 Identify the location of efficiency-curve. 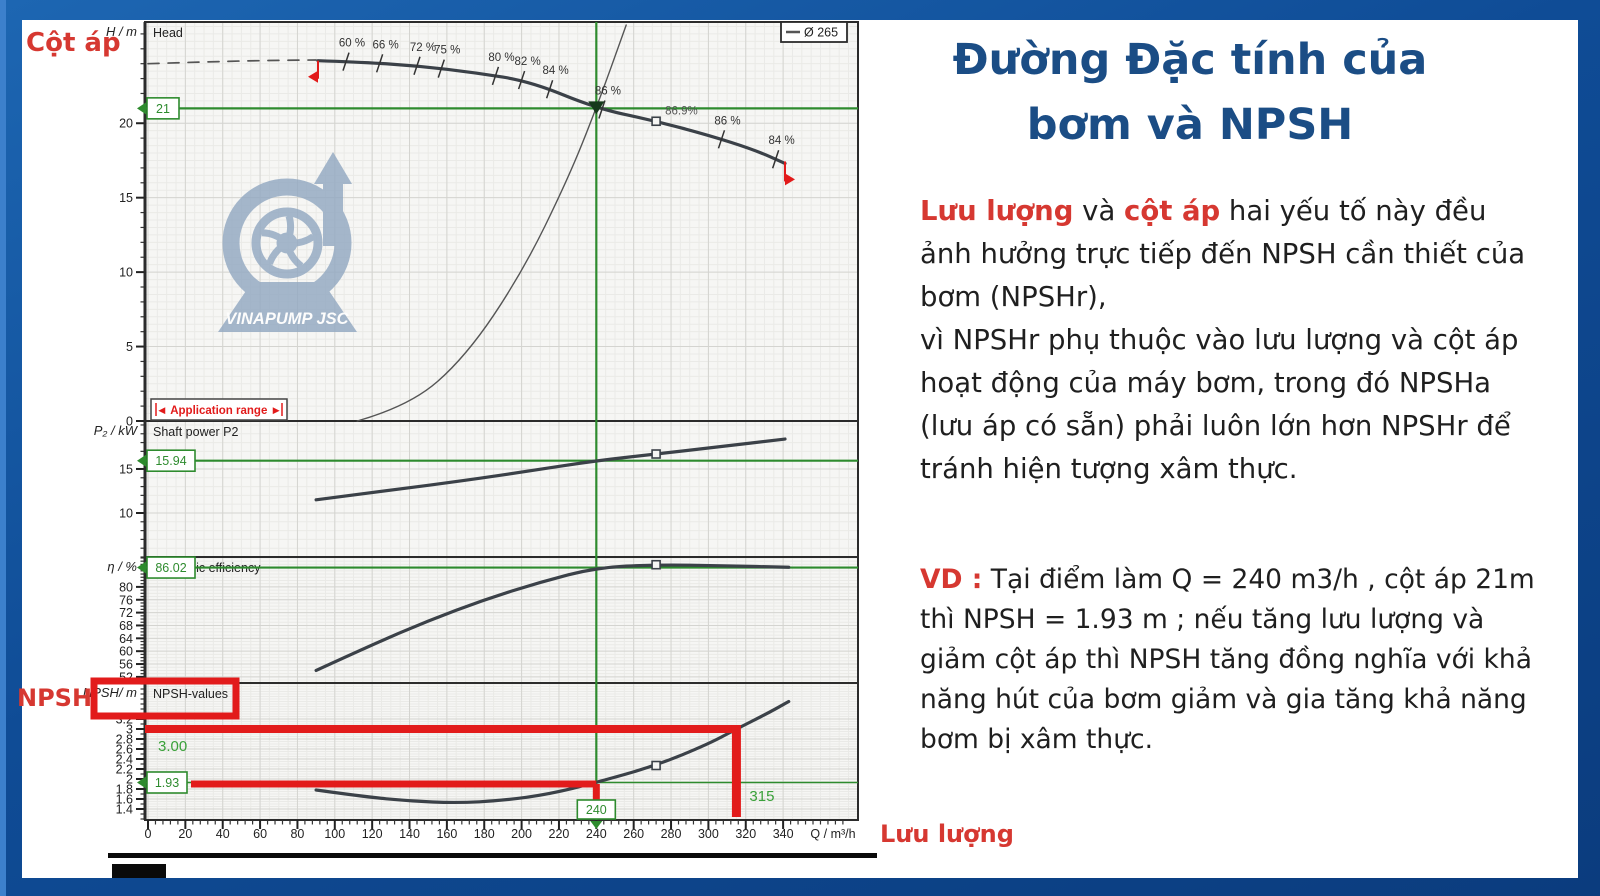
(552, 618).